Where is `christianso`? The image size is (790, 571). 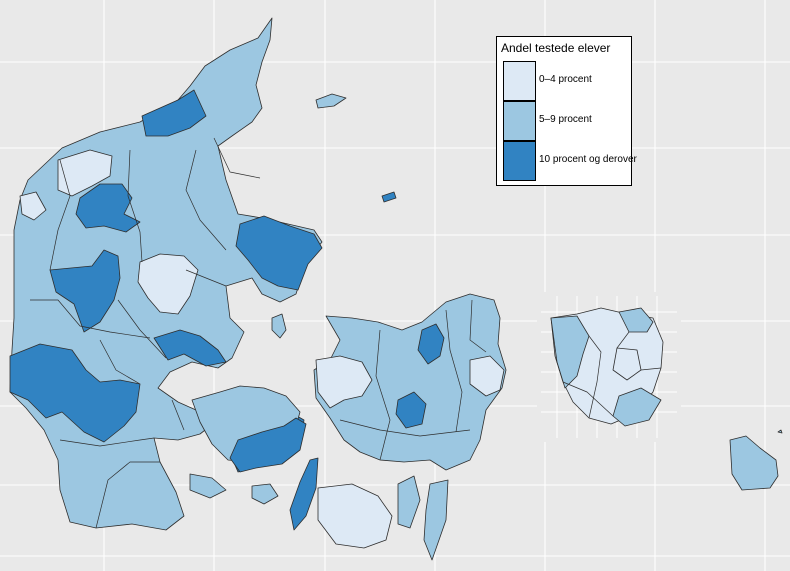
christianso is located at coordinates (780, 431).